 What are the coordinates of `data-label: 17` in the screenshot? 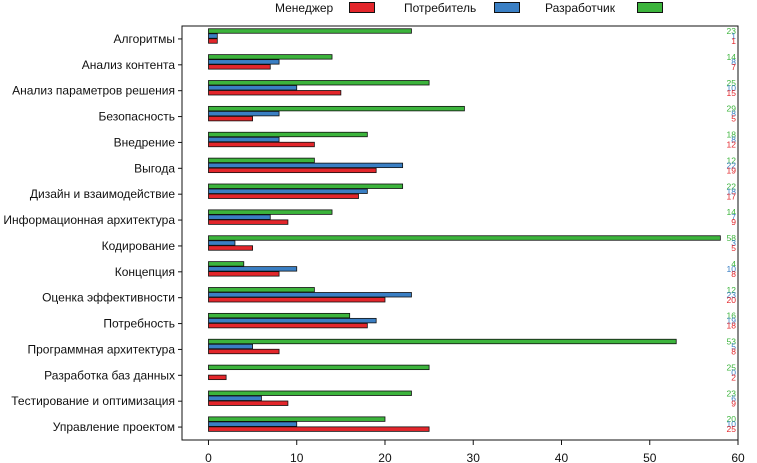 It's located at (732, 196).